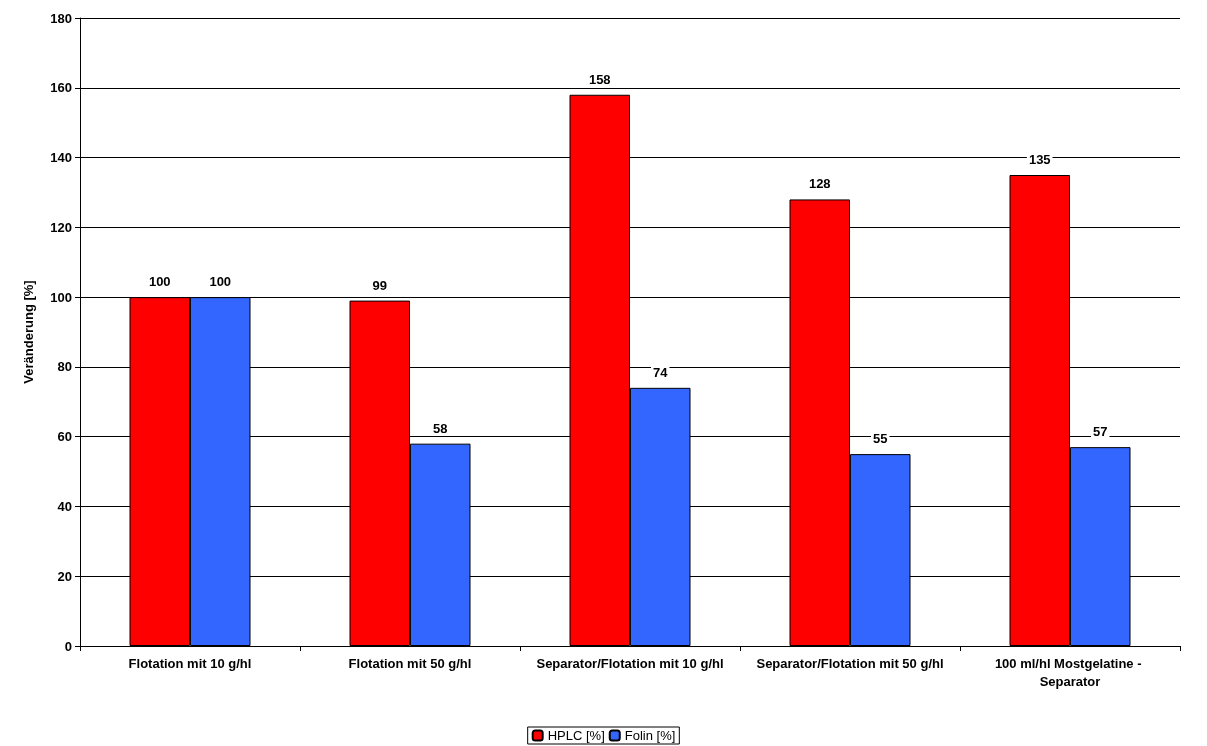  What do you see at coordinates (61, 227) in the screenshot?
I see `y-tick-label: 120` at bounding box center [61, 227].